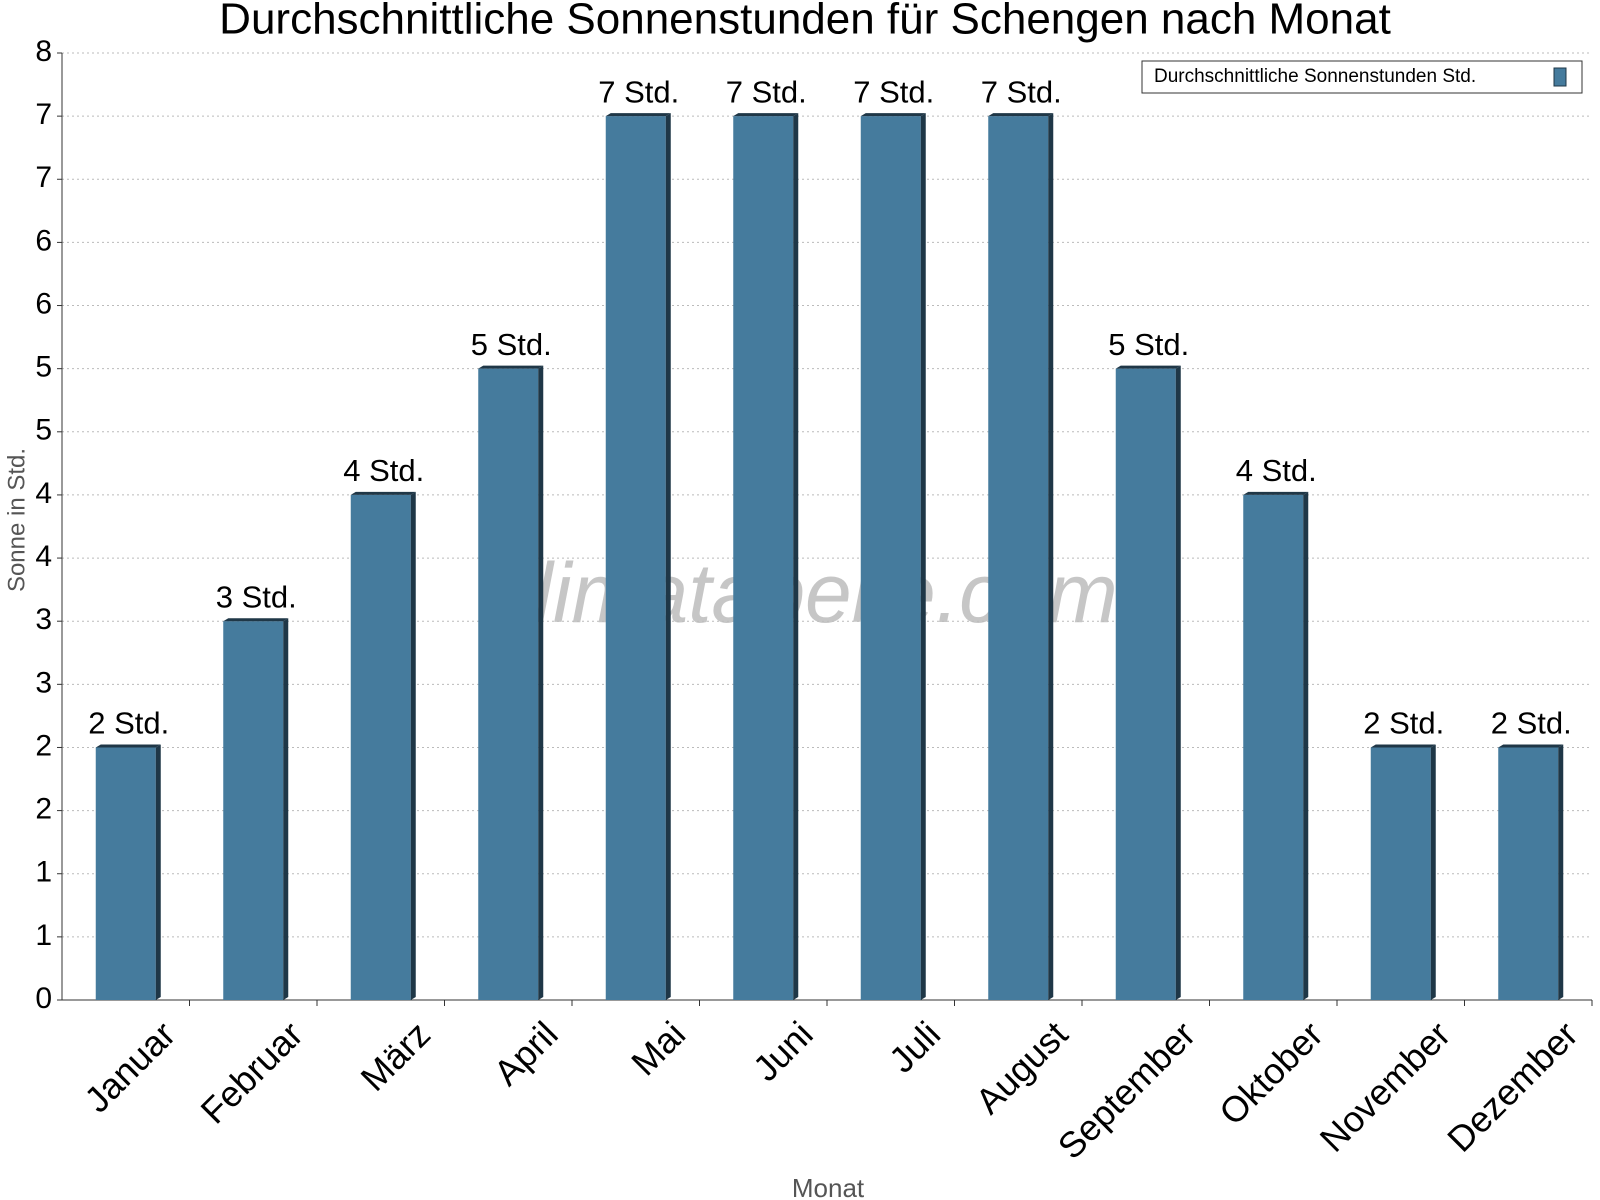 Image resolution: width=1600 pixels, height=1200 pixels. I want to click on y-tick-label: 0, so click(43, 998).